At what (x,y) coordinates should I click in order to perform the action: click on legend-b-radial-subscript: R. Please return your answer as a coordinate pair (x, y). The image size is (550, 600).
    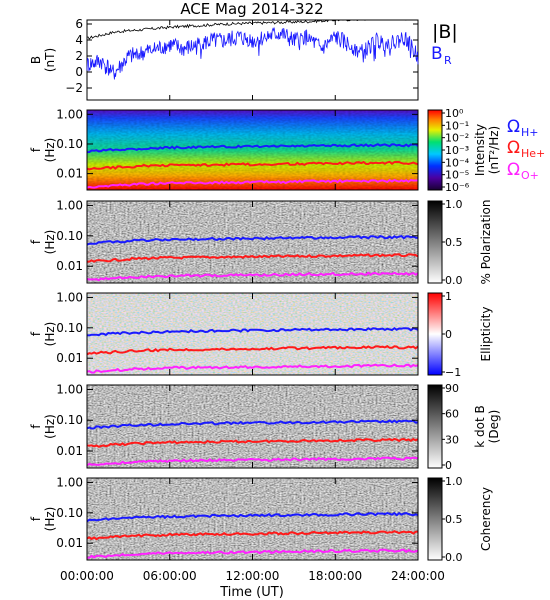
    Looking at the image, I should click on (448, 60).